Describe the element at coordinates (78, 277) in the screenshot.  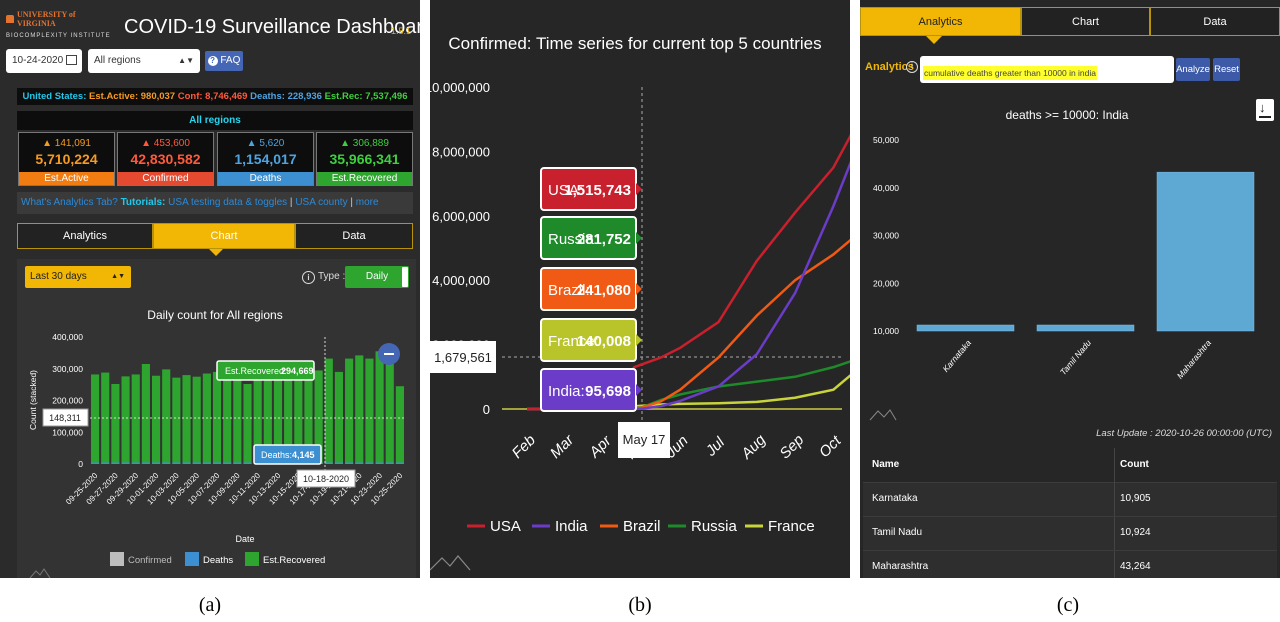
I see `date-range-select: Last 30 days ▲▼` at that location.